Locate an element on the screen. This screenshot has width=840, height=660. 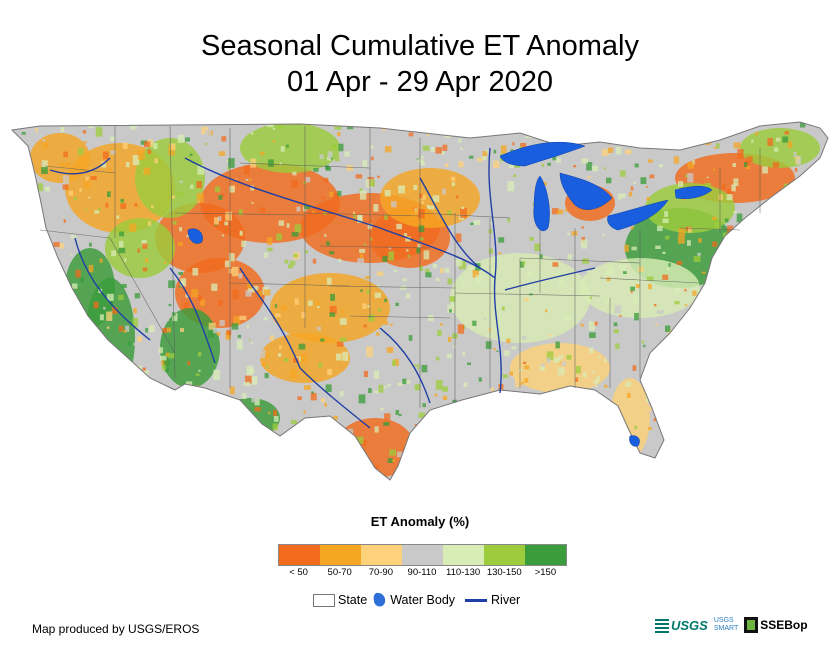
legend-swatch is located at coordinates (381, 555).